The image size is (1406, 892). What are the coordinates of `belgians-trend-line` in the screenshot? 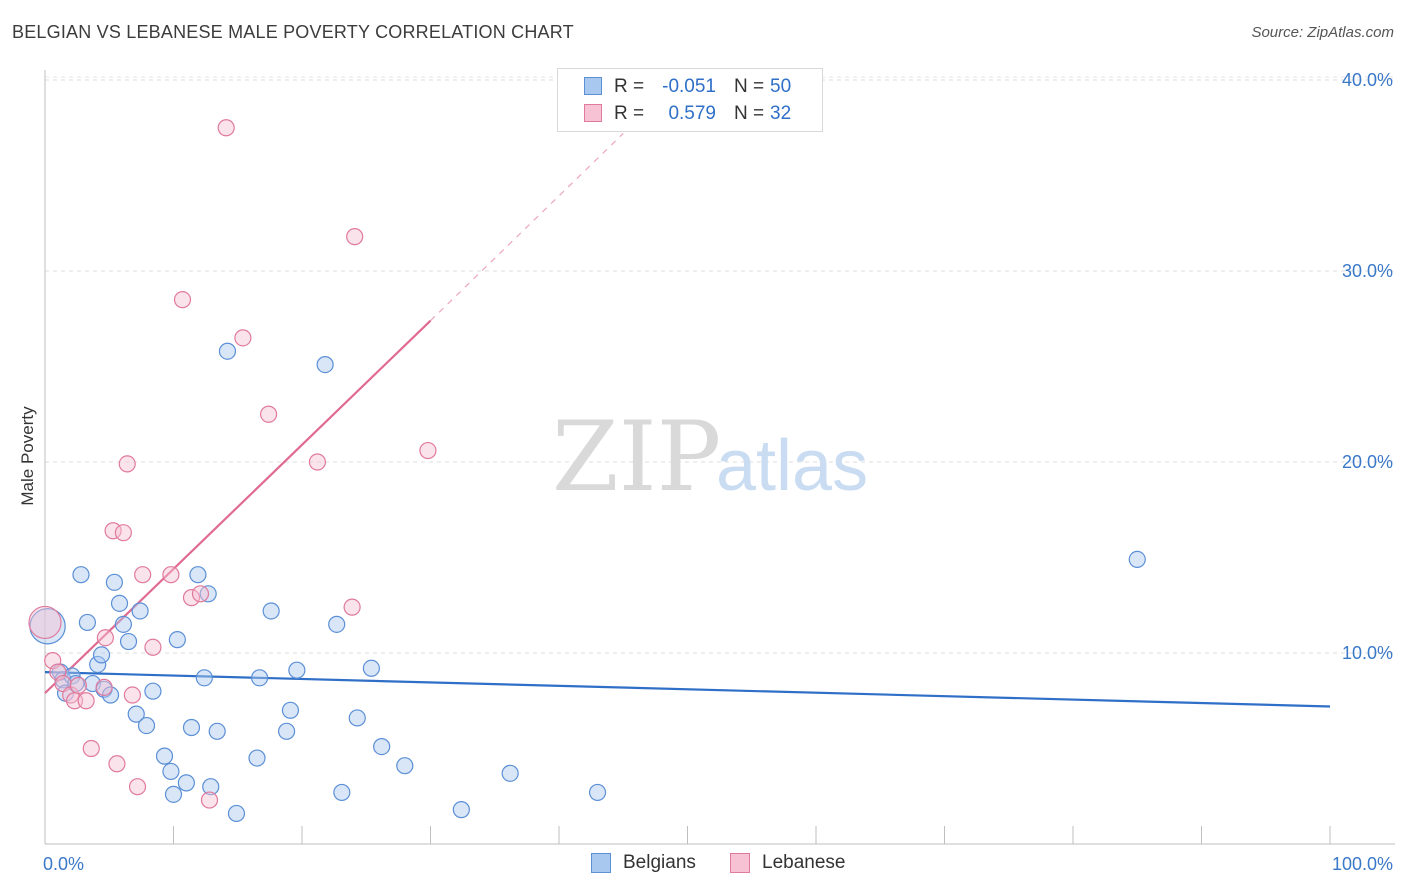 It's located at (687, 689).